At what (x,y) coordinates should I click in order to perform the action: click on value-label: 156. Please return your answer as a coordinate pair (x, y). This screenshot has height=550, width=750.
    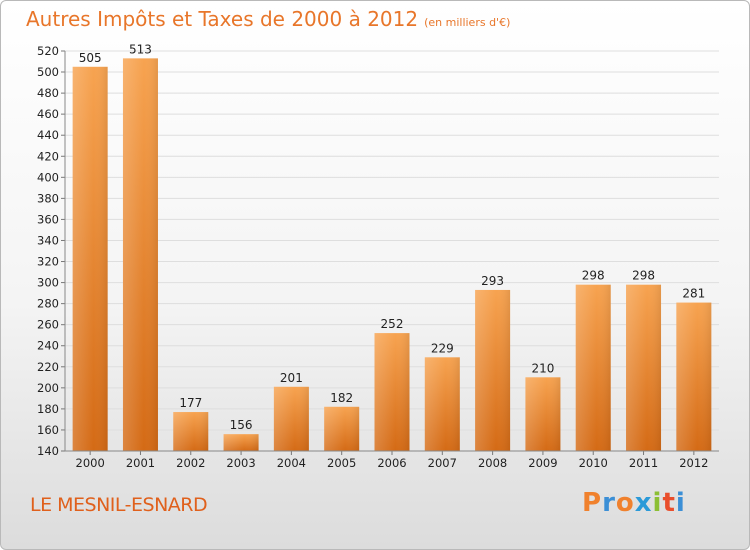
    Looking at the image, I should click on (241, 425).